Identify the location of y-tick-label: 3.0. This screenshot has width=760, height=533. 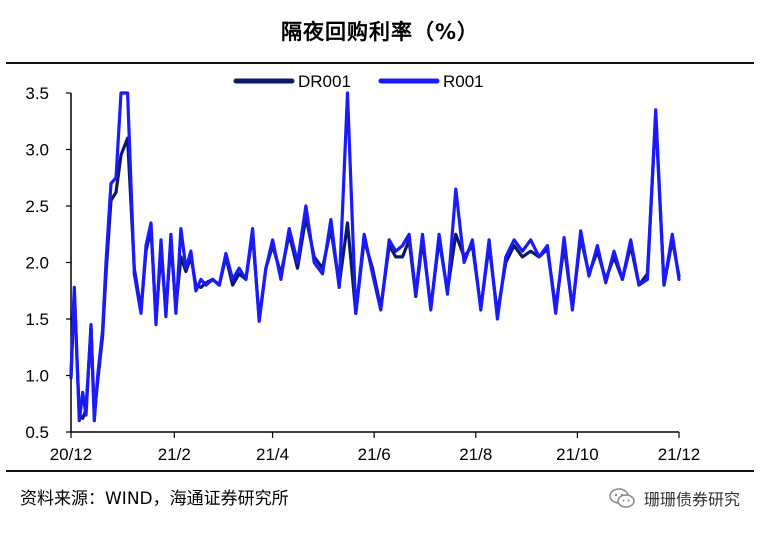
(37, 150).